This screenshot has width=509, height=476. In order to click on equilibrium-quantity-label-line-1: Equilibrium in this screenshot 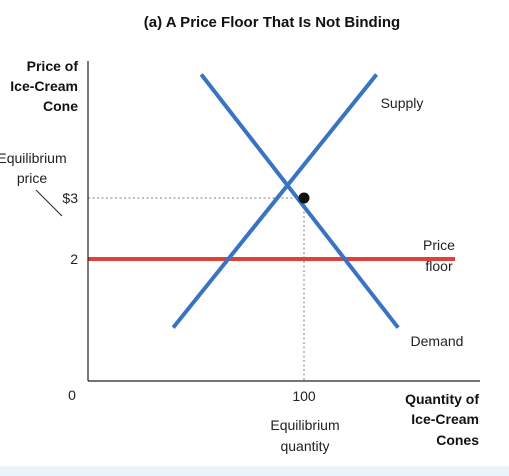, I will do `click(304, 425)`.